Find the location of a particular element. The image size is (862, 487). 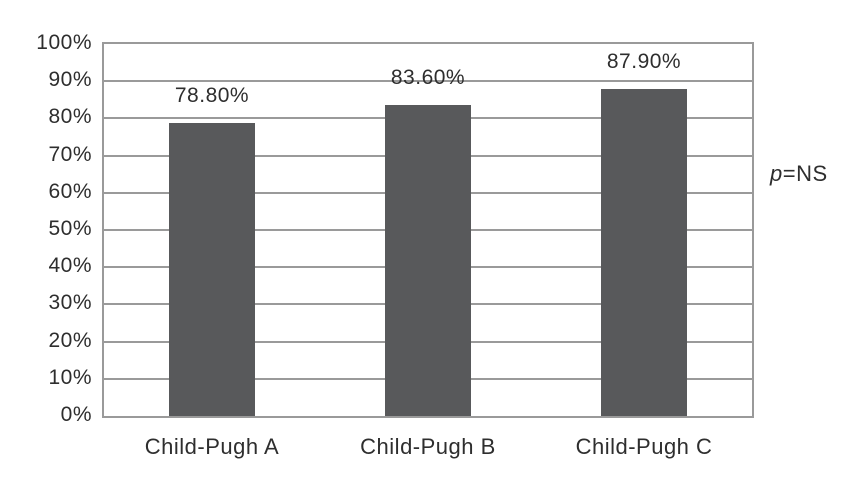

y-tick-label-20: 20% is located at coordinates (70, 340).